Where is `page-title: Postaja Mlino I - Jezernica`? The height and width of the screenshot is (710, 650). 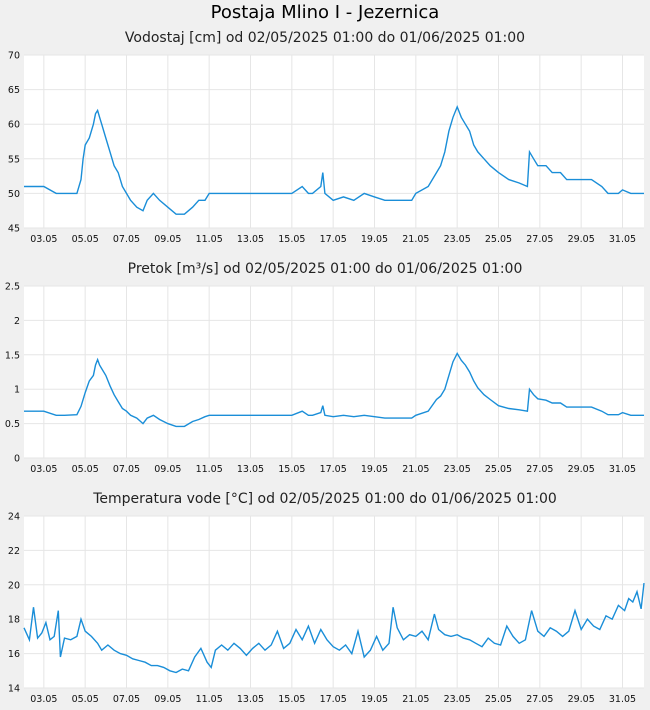 page-title: Postaja Mlino I - Jezernica is located at coordinates (325, 12).